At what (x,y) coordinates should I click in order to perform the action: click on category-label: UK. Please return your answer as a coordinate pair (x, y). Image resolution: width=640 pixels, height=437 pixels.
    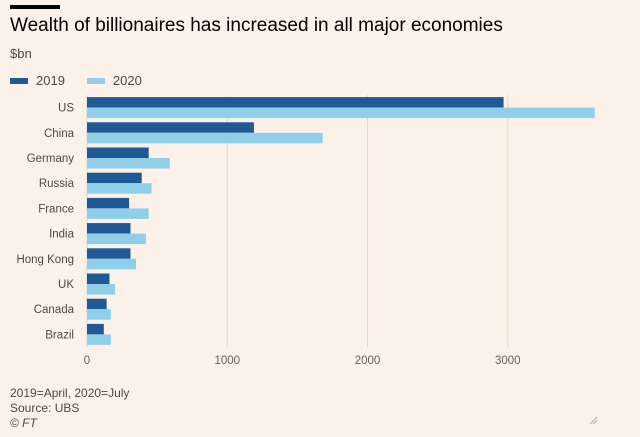
    Looking at the image, I should click on (66, 285).